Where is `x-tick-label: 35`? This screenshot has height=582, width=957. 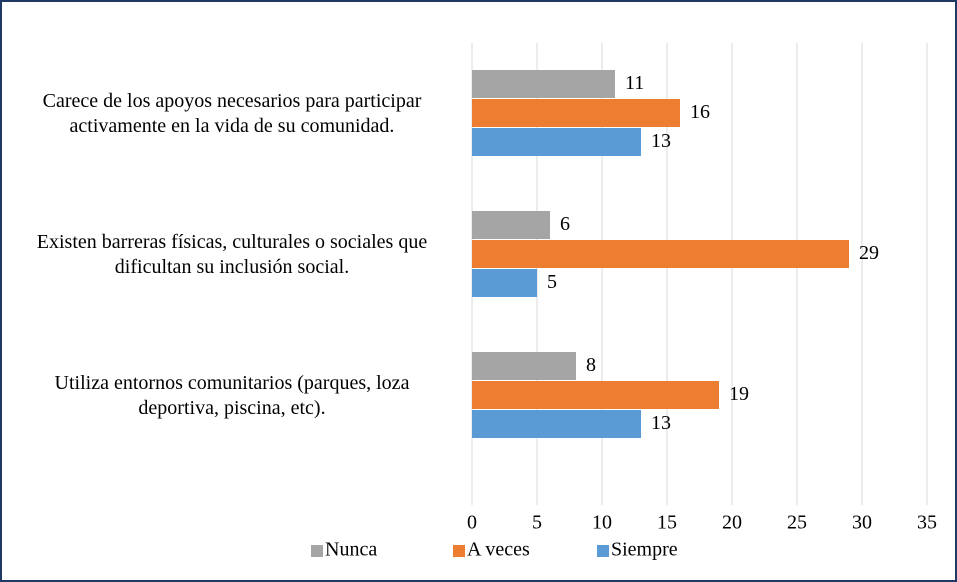
x-tick-label: 35 is located at coordinates (927, 523).